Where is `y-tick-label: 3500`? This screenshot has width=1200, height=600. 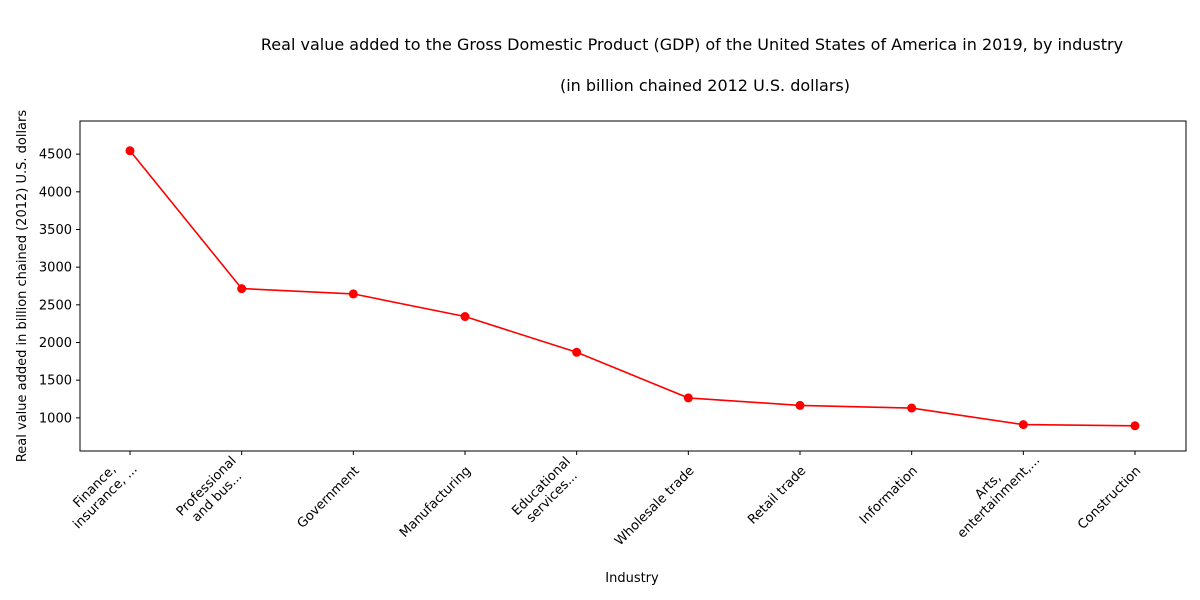 y-tick-label: 3500 is located at coordinates (55, 230).